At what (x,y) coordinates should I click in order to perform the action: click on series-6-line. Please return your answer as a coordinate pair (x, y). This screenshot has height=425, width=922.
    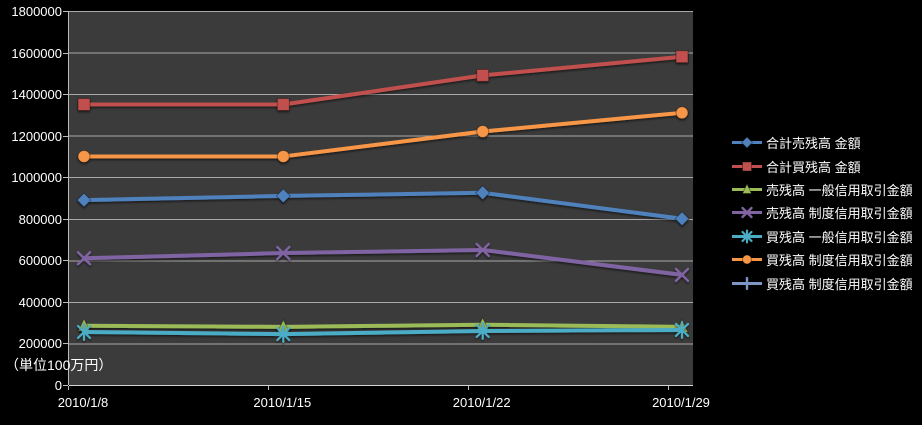
    Looking at the image, I should click on (383, 134).